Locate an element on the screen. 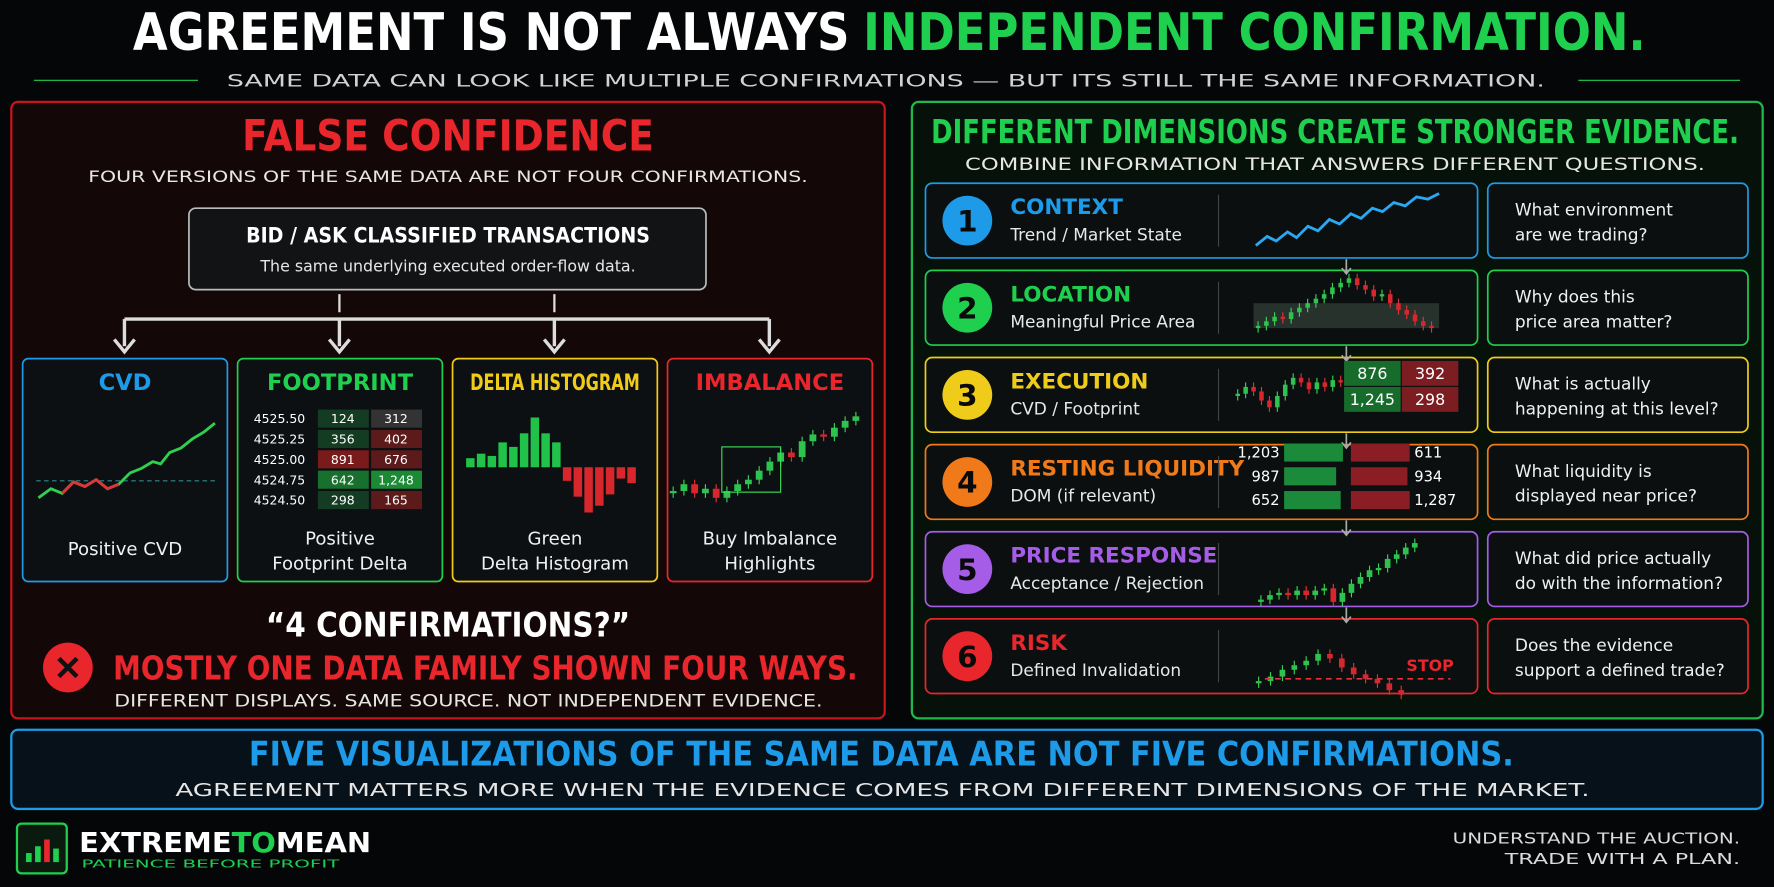 This screenshot has height=887, width=1774. card-caption: Positive CVD is located at coordinates (125, 549).